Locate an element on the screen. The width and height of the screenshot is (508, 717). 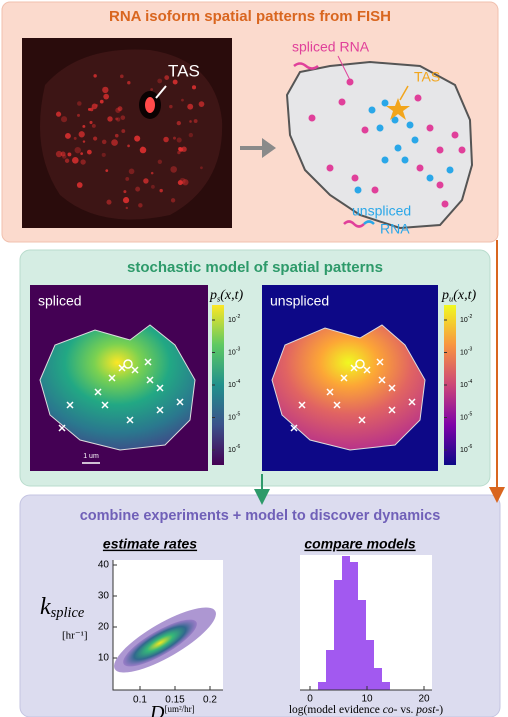
heatmap-cell is located at coordinates (117, 387).